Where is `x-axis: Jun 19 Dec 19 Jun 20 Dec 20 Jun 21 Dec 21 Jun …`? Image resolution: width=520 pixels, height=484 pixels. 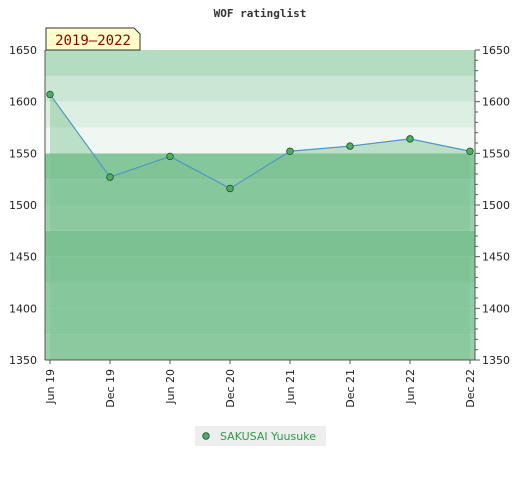 x-axis: Jun 19 Dec 19 Jun 20 Dec 20 Jun 21 Dec 21 Jun … is located at coordinates (260, 383).